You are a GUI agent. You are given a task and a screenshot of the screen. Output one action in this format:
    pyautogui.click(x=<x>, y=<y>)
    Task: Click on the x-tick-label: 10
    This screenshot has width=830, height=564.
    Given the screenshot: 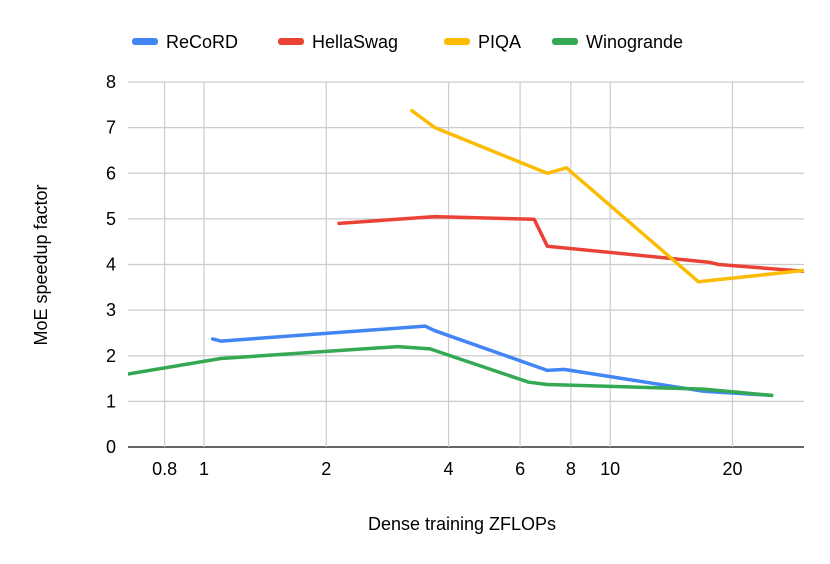 What is the action you would take?
    pyautogui.click(x=610, y=469)
    